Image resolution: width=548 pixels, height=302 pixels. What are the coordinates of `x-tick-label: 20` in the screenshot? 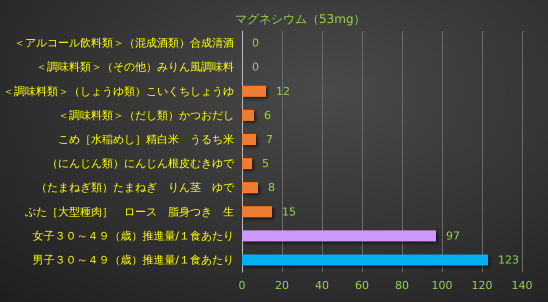 It's located at (282, 285).